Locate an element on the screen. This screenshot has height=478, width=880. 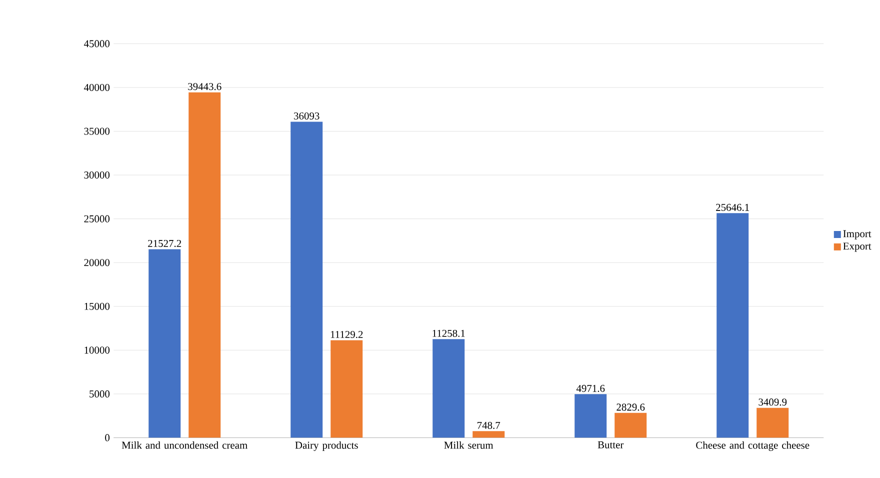
data-label: 11258.1 is located at coordinates (448, 333).